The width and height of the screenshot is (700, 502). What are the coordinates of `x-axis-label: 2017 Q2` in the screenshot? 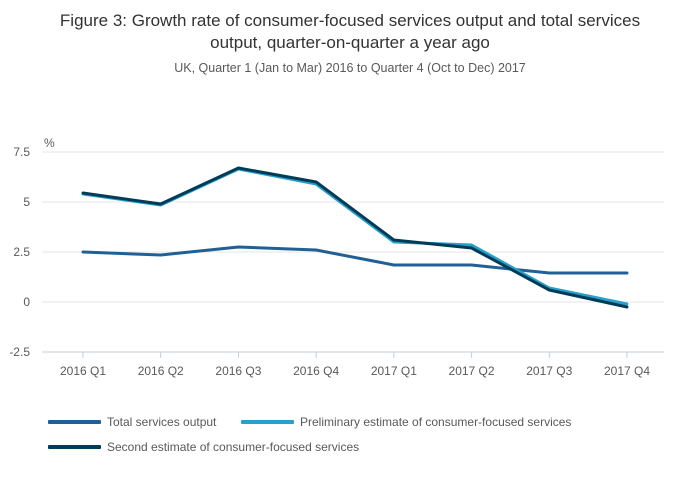 It's located at (472, 371).